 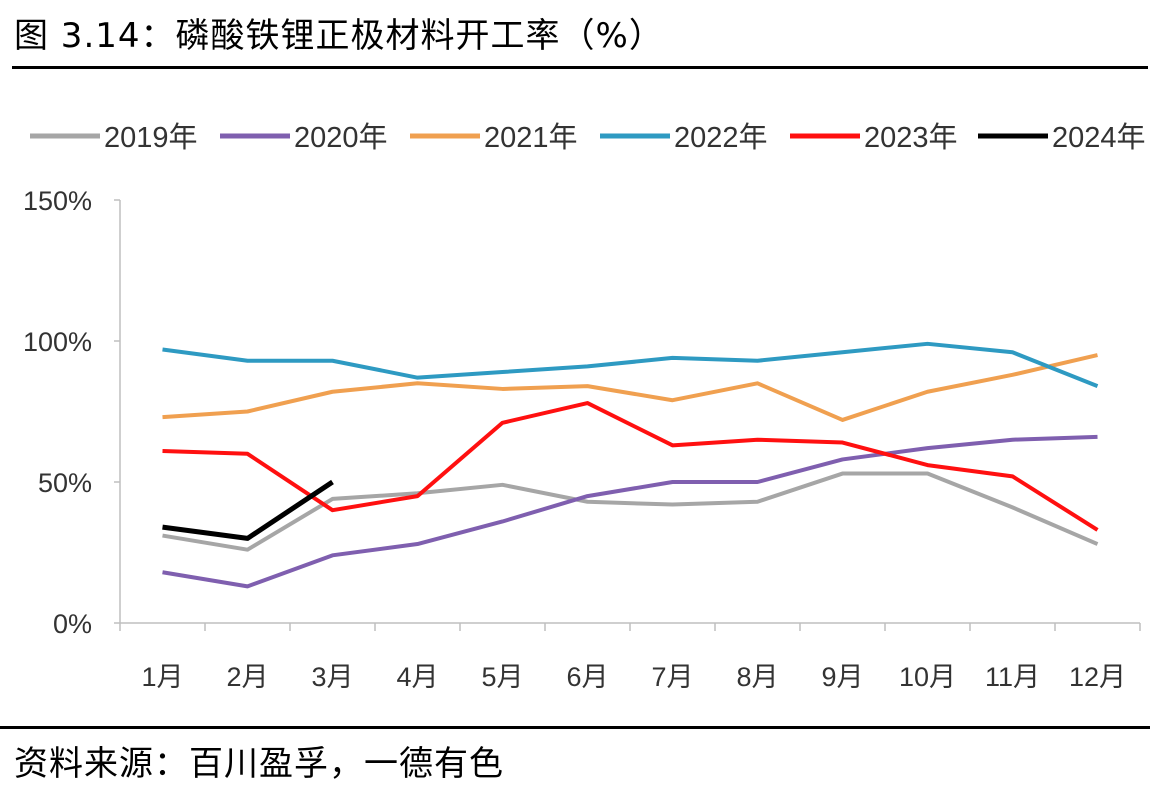 I want to click on series-line-2019年, so click(x=630, y=511).